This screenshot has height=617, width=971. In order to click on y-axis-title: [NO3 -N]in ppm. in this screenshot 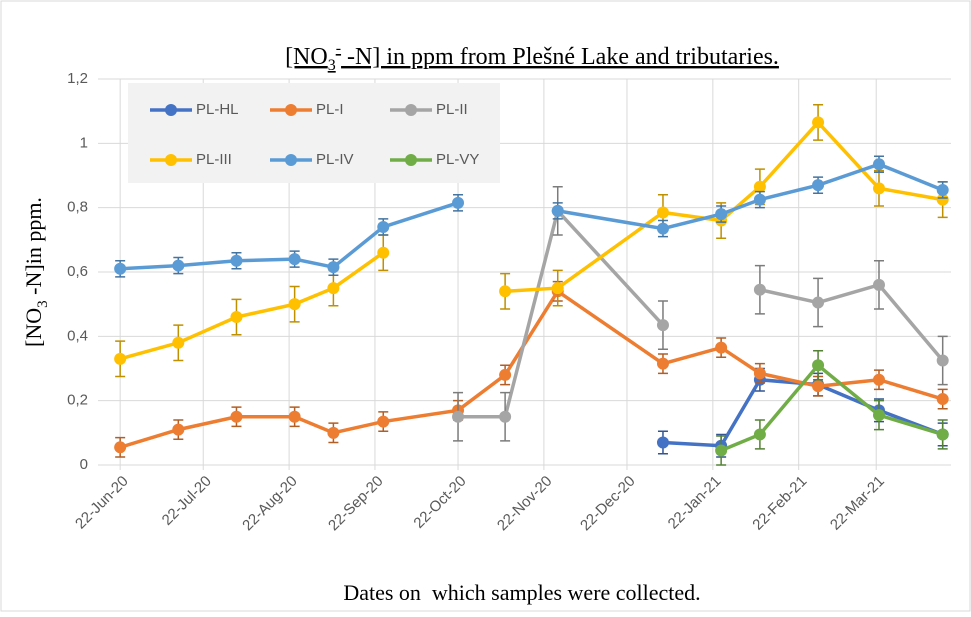, I will do `click(36, 272)`.